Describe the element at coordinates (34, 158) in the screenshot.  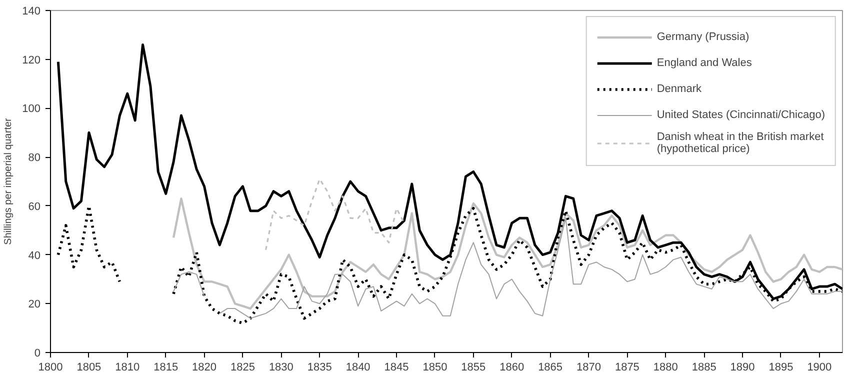
I see `y-tick-label: 80` at that location.